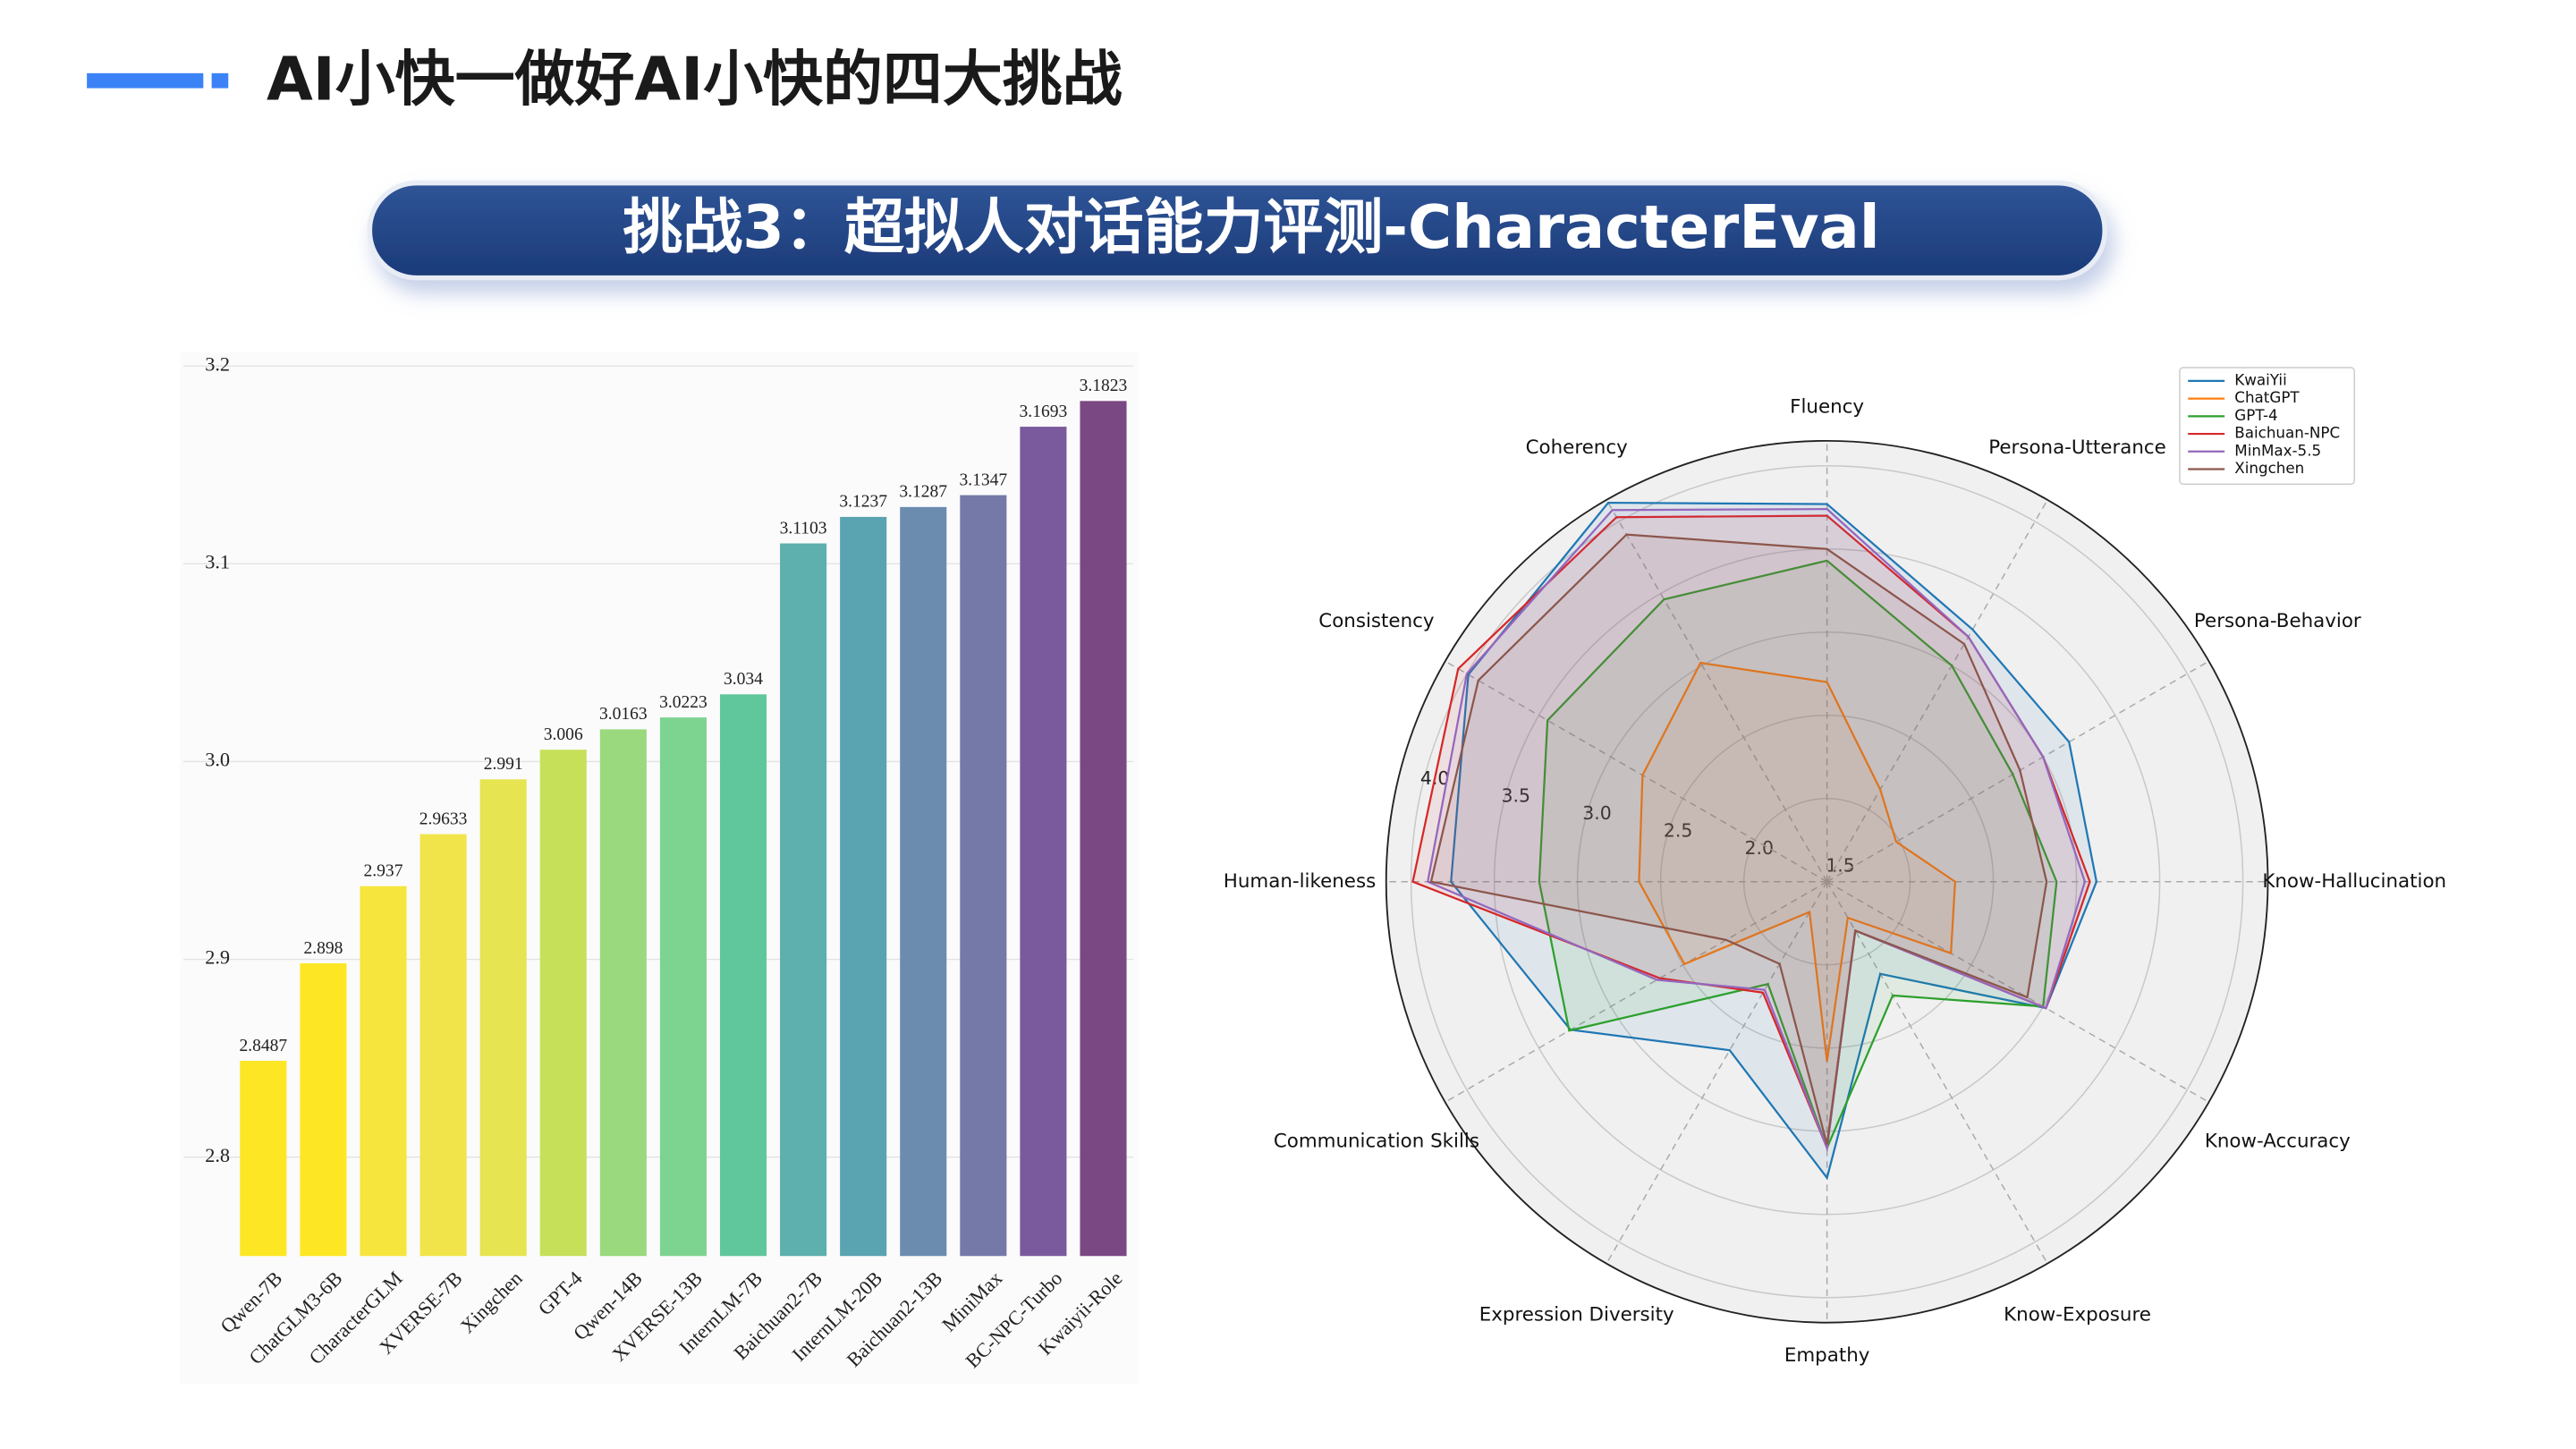 This screenshot has width=2576, height=1449. I want to click on value-label: 3.1693, so click(1044, 411).